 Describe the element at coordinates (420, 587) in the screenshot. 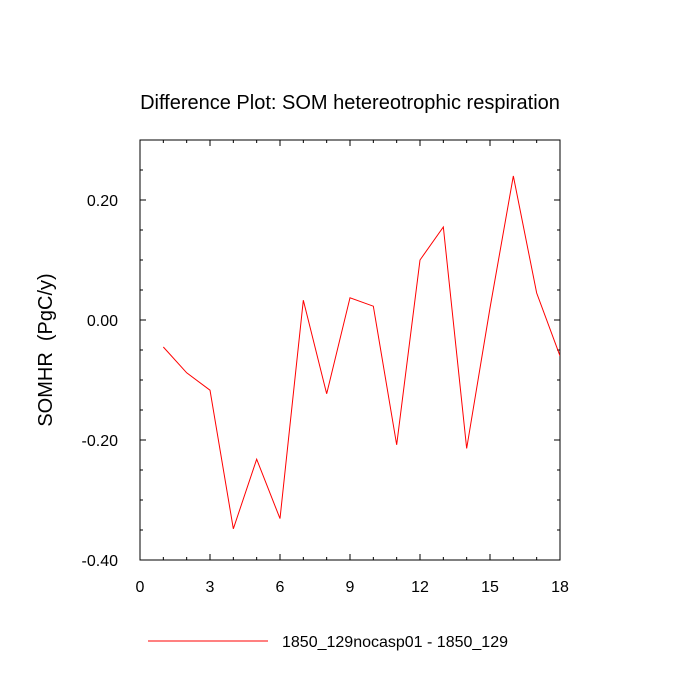

I see `x-tick-label: 12` at that location.